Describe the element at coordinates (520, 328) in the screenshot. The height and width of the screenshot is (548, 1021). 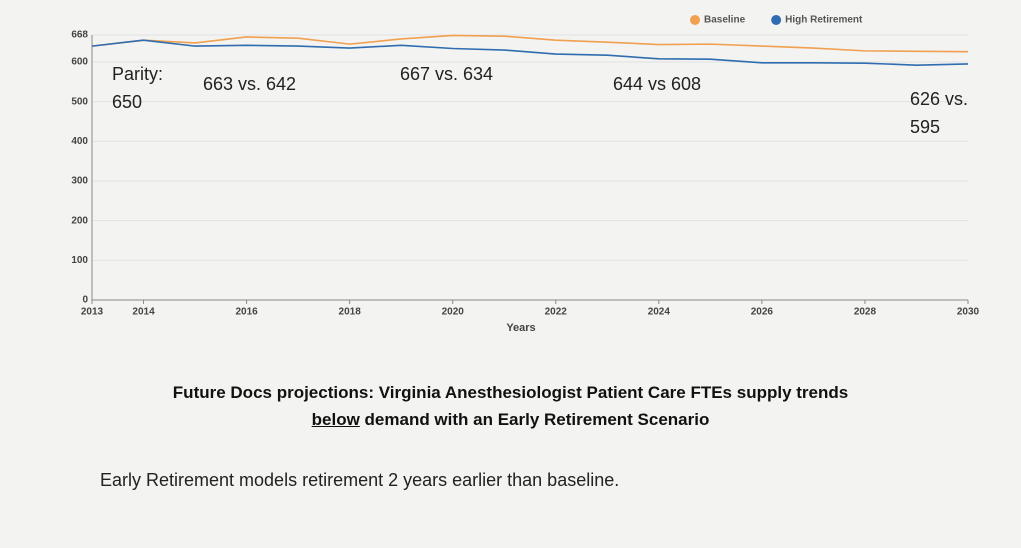
I see `x-axis-label: Years` at that location.